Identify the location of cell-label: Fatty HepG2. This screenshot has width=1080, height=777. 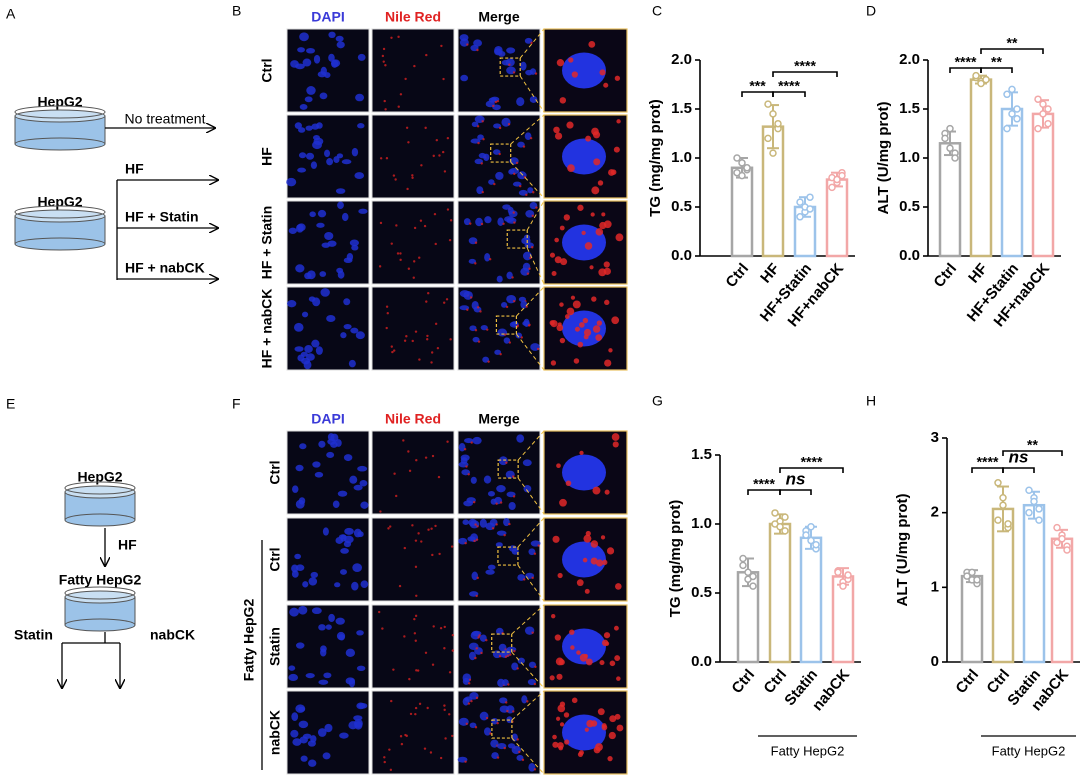
(100, 580).